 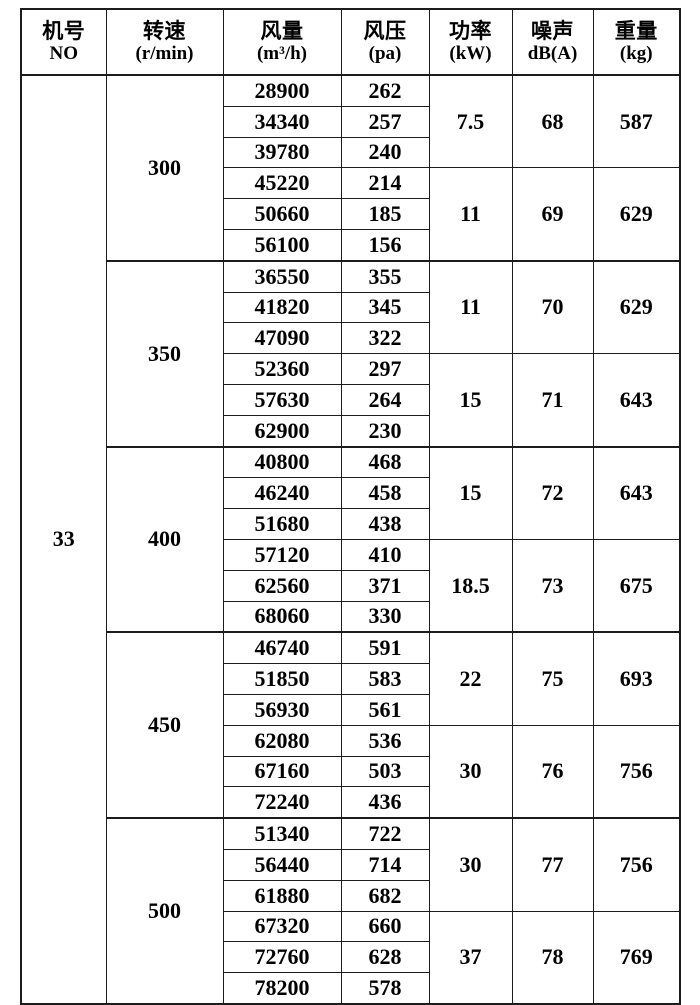 What do you see at coordinates (385, 369) in the screenshot?
I see `pressure-cell: 297` at bounding box center [385, 369].